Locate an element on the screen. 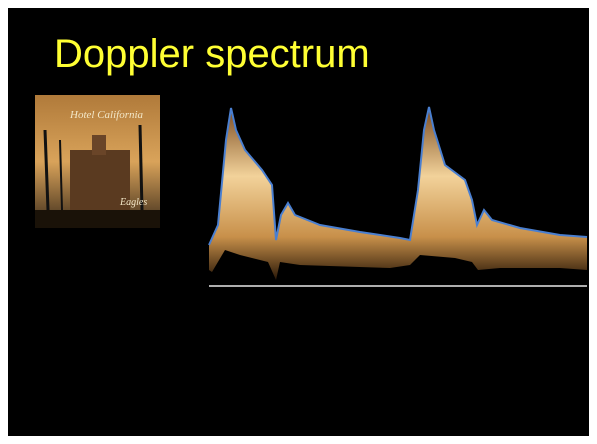  album-title: Hotel California is located at coordinates (106, 115).